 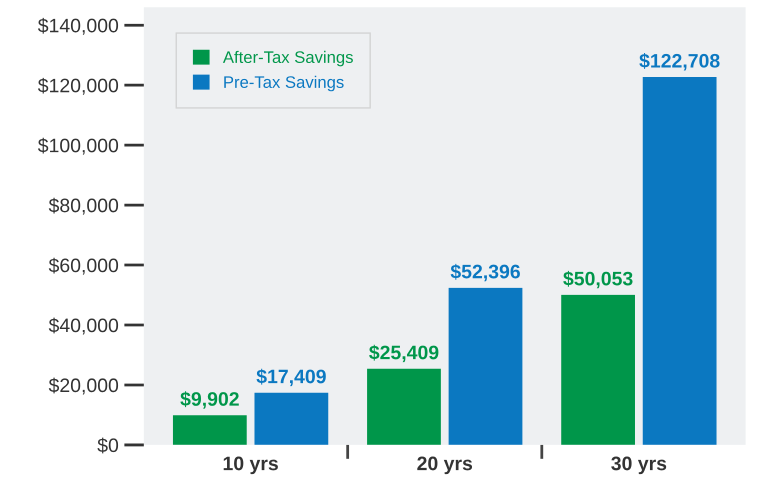 I want to click on y-tick-label: $0, so click(x=107, y=446).